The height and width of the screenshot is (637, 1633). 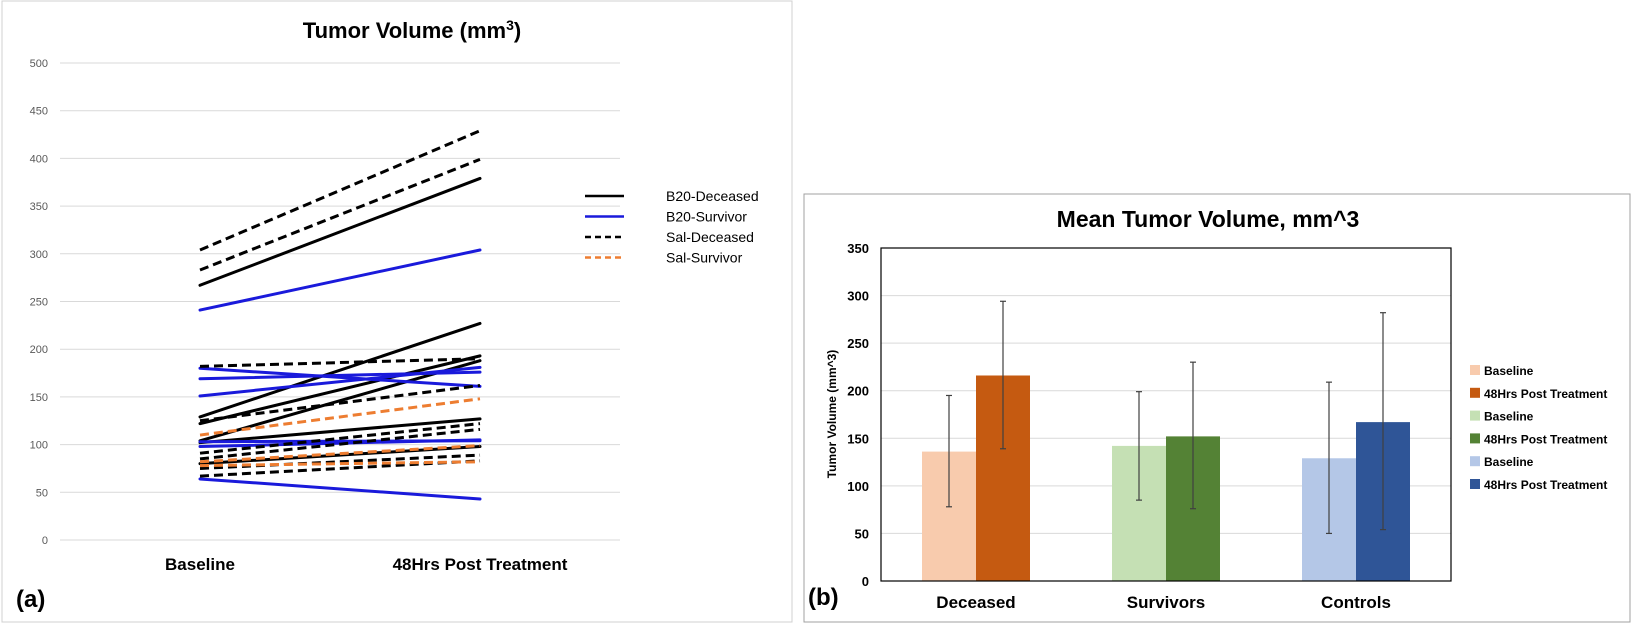 What do you see at coordinates (480, 564) in the screenshot?
I see `panel-a-x-tick-label: 48Hrs Post Treatment` at bounding box center [480, 564].